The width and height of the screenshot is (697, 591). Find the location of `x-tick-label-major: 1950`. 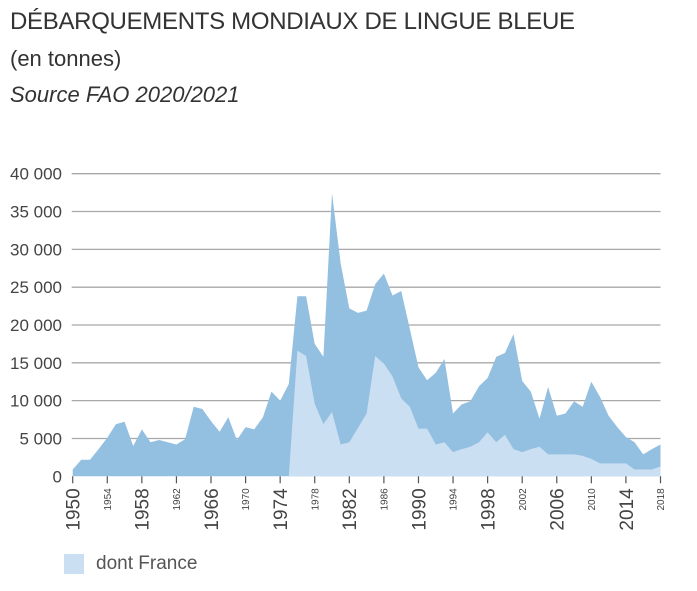

x-tick-label-major: 1950 is located at coordinates (74, 509).